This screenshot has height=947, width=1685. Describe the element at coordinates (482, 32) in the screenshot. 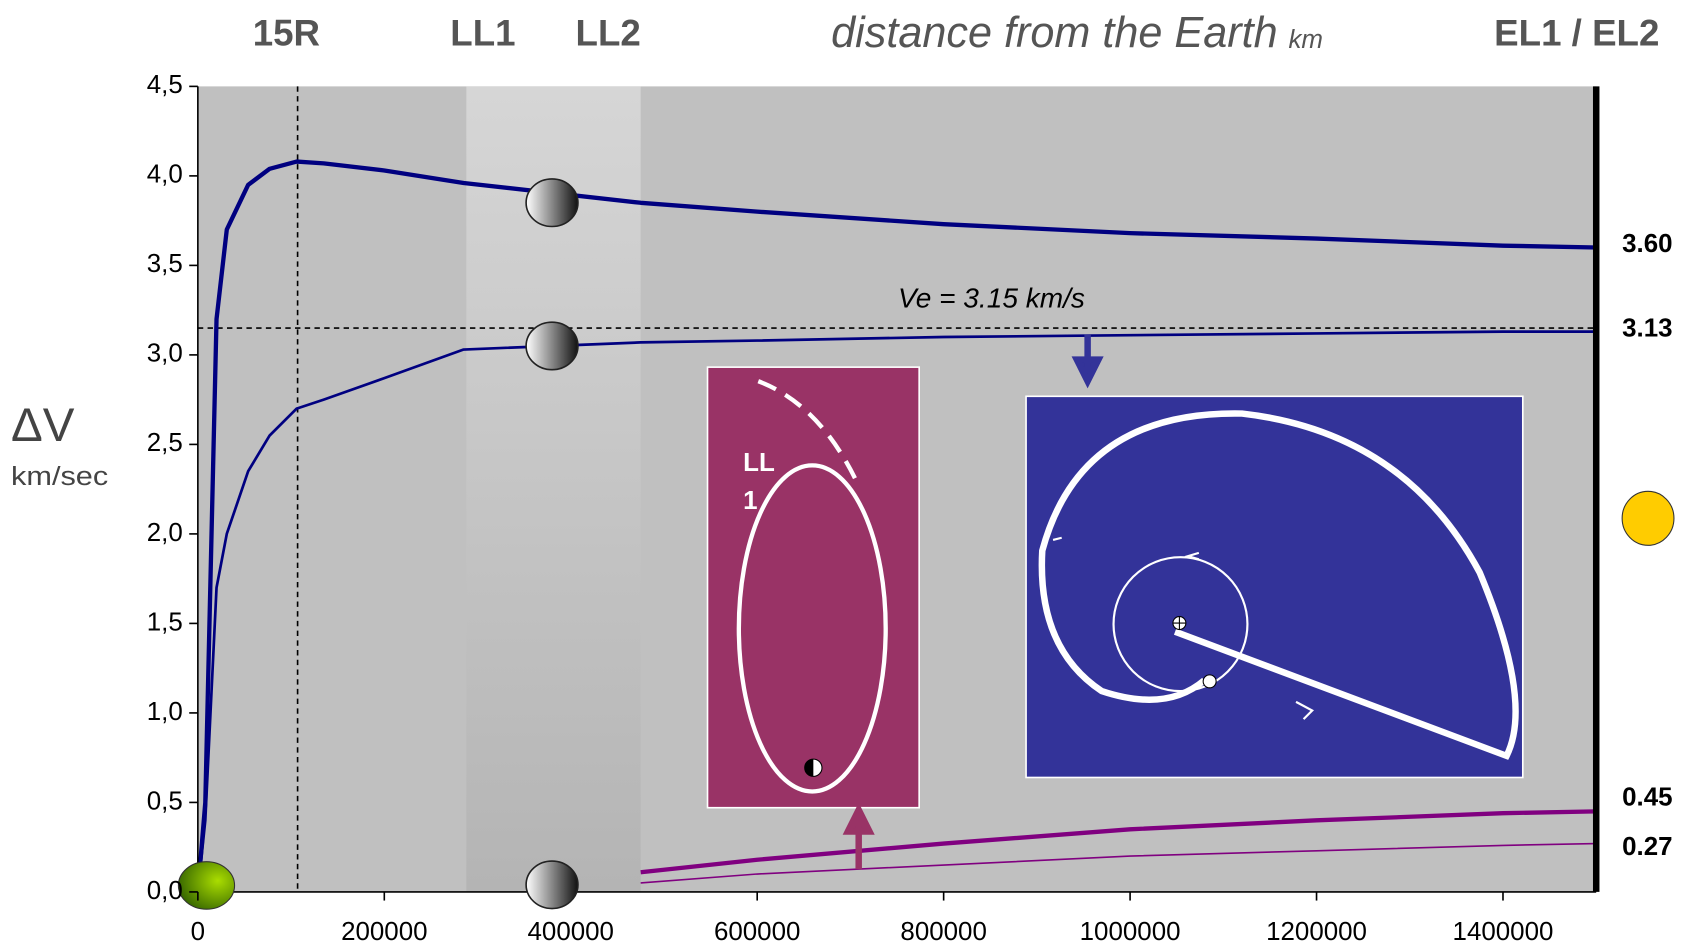

I see `top-label: LL1` at that location.